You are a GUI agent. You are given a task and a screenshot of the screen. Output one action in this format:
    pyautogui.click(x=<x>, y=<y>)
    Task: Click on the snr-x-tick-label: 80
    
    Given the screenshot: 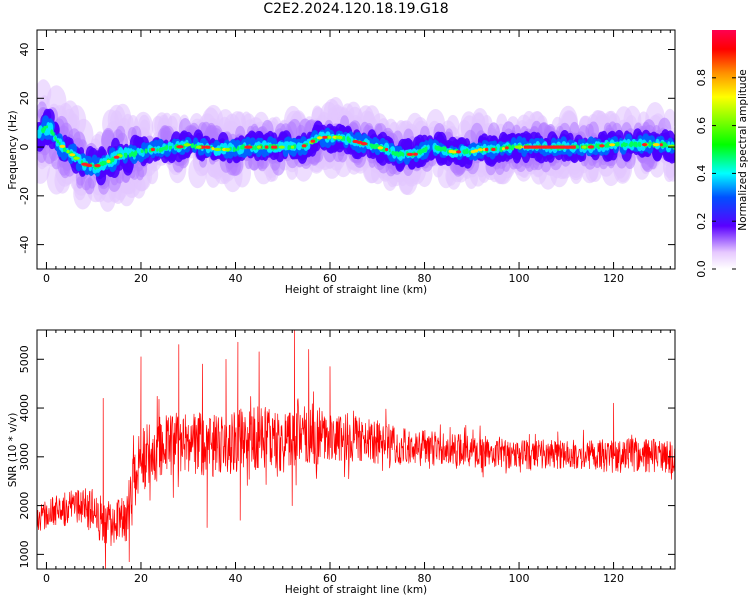 What is the action you would take?
    pyautogui.click(x=425, y=578)
    